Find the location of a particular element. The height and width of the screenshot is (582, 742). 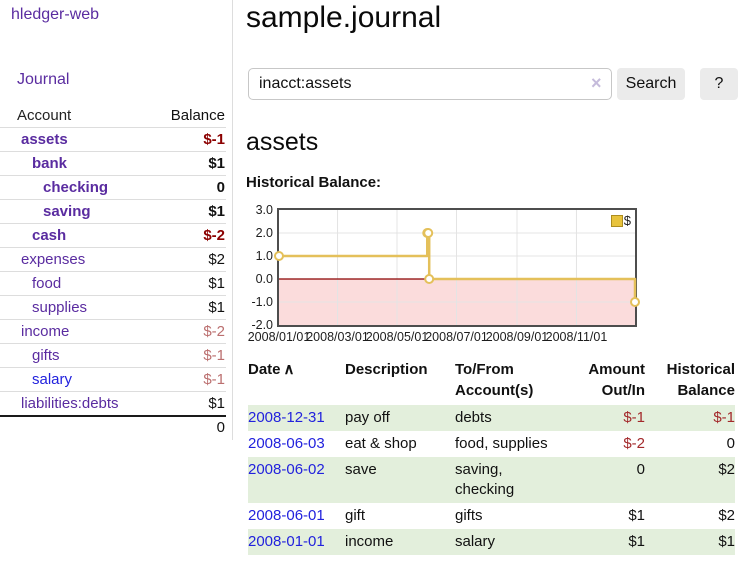

account-row: food $1 is located at coordinates (113, 283).